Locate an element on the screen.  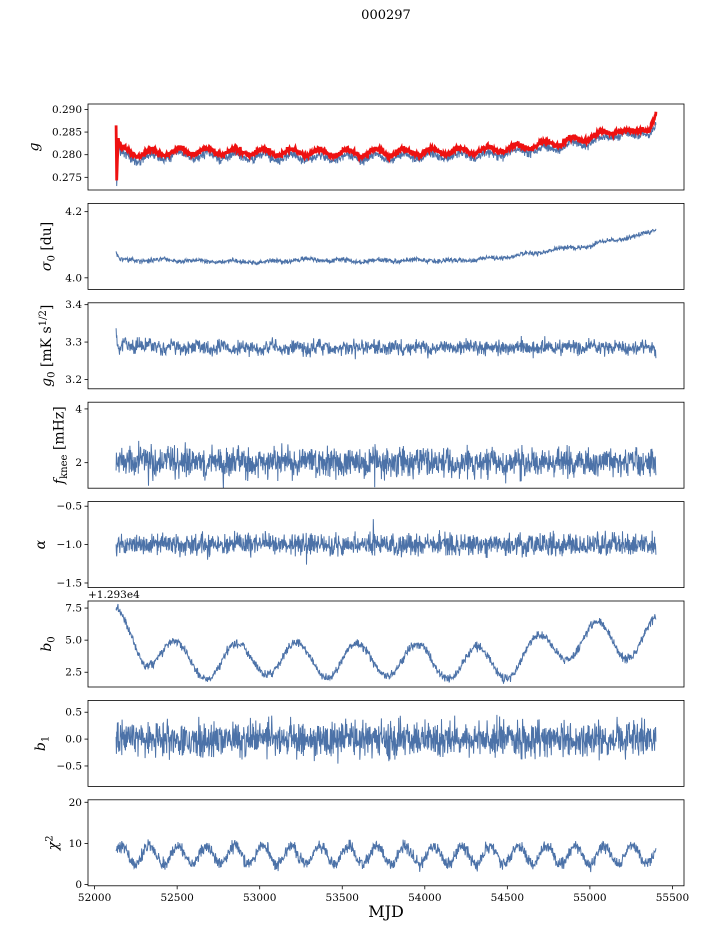
panel-g-frame is located at coordinates (386, 147).